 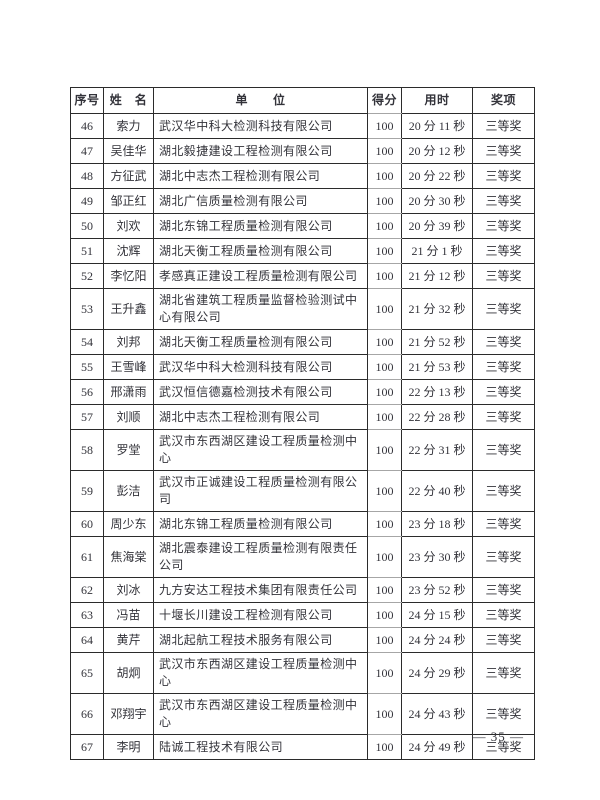 I want to click on table-row: 50 刘欢 湖北东锦工程质量检测有限公司 100 20 分 39 秒三等奖, so click(x=302, y=226).